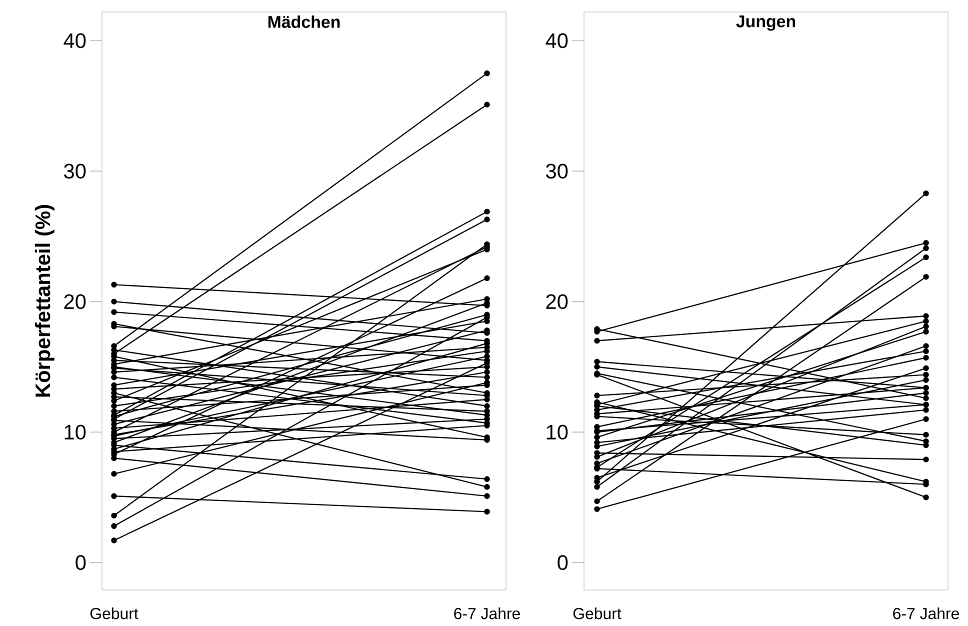 The image size is (968, 626). Describe the element at coordinates (44, 301) in the screenshot. I see `y-axis-title: Körperfettanteil (%)` at that location.